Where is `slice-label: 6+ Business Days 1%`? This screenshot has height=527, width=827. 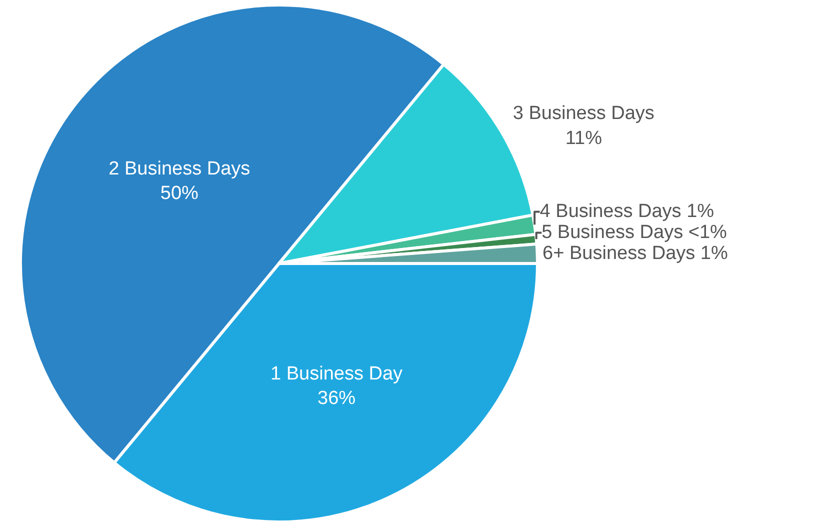
slice-label: 6+ Business Days 1% is located at coordinates (635, 253).